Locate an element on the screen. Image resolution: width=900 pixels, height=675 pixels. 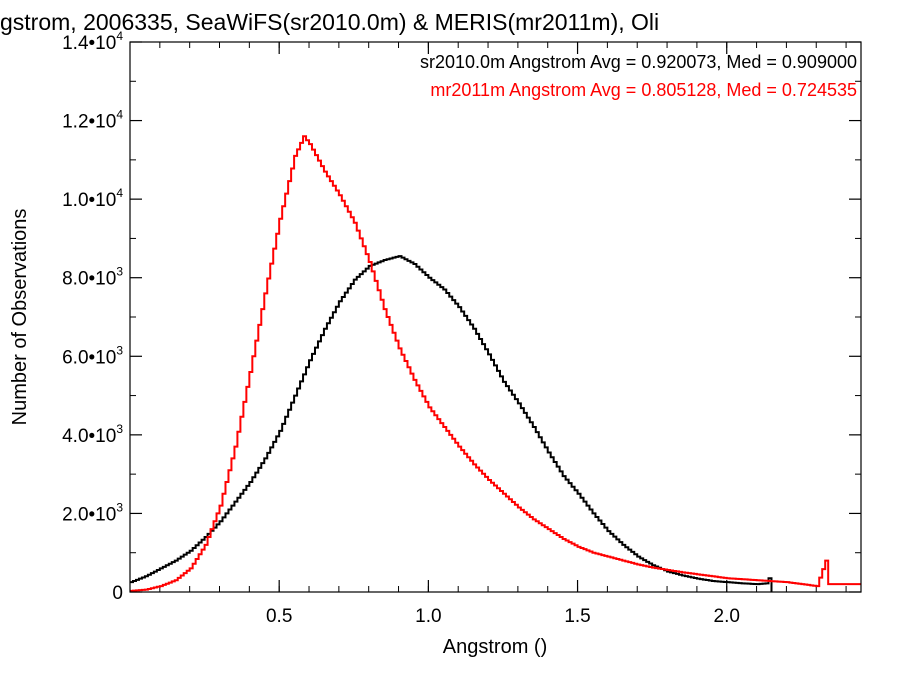
y-axis-label: Number of Observations is located at coordinates (20, 317).